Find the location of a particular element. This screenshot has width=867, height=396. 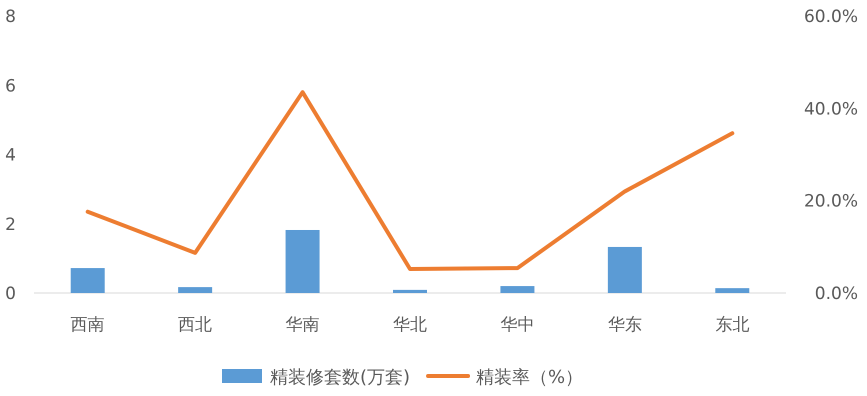

y-tick-label: 6 is located at coordinates (10, 86).